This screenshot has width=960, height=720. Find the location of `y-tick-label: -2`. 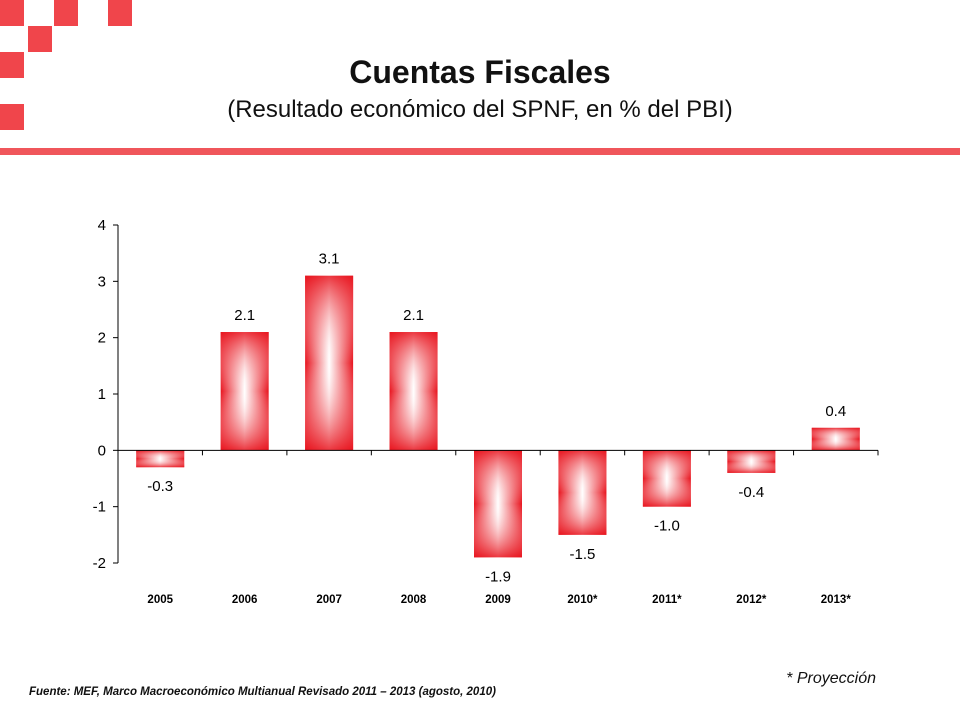

y-tick-label: -2 is located at coordinates (99, 563).